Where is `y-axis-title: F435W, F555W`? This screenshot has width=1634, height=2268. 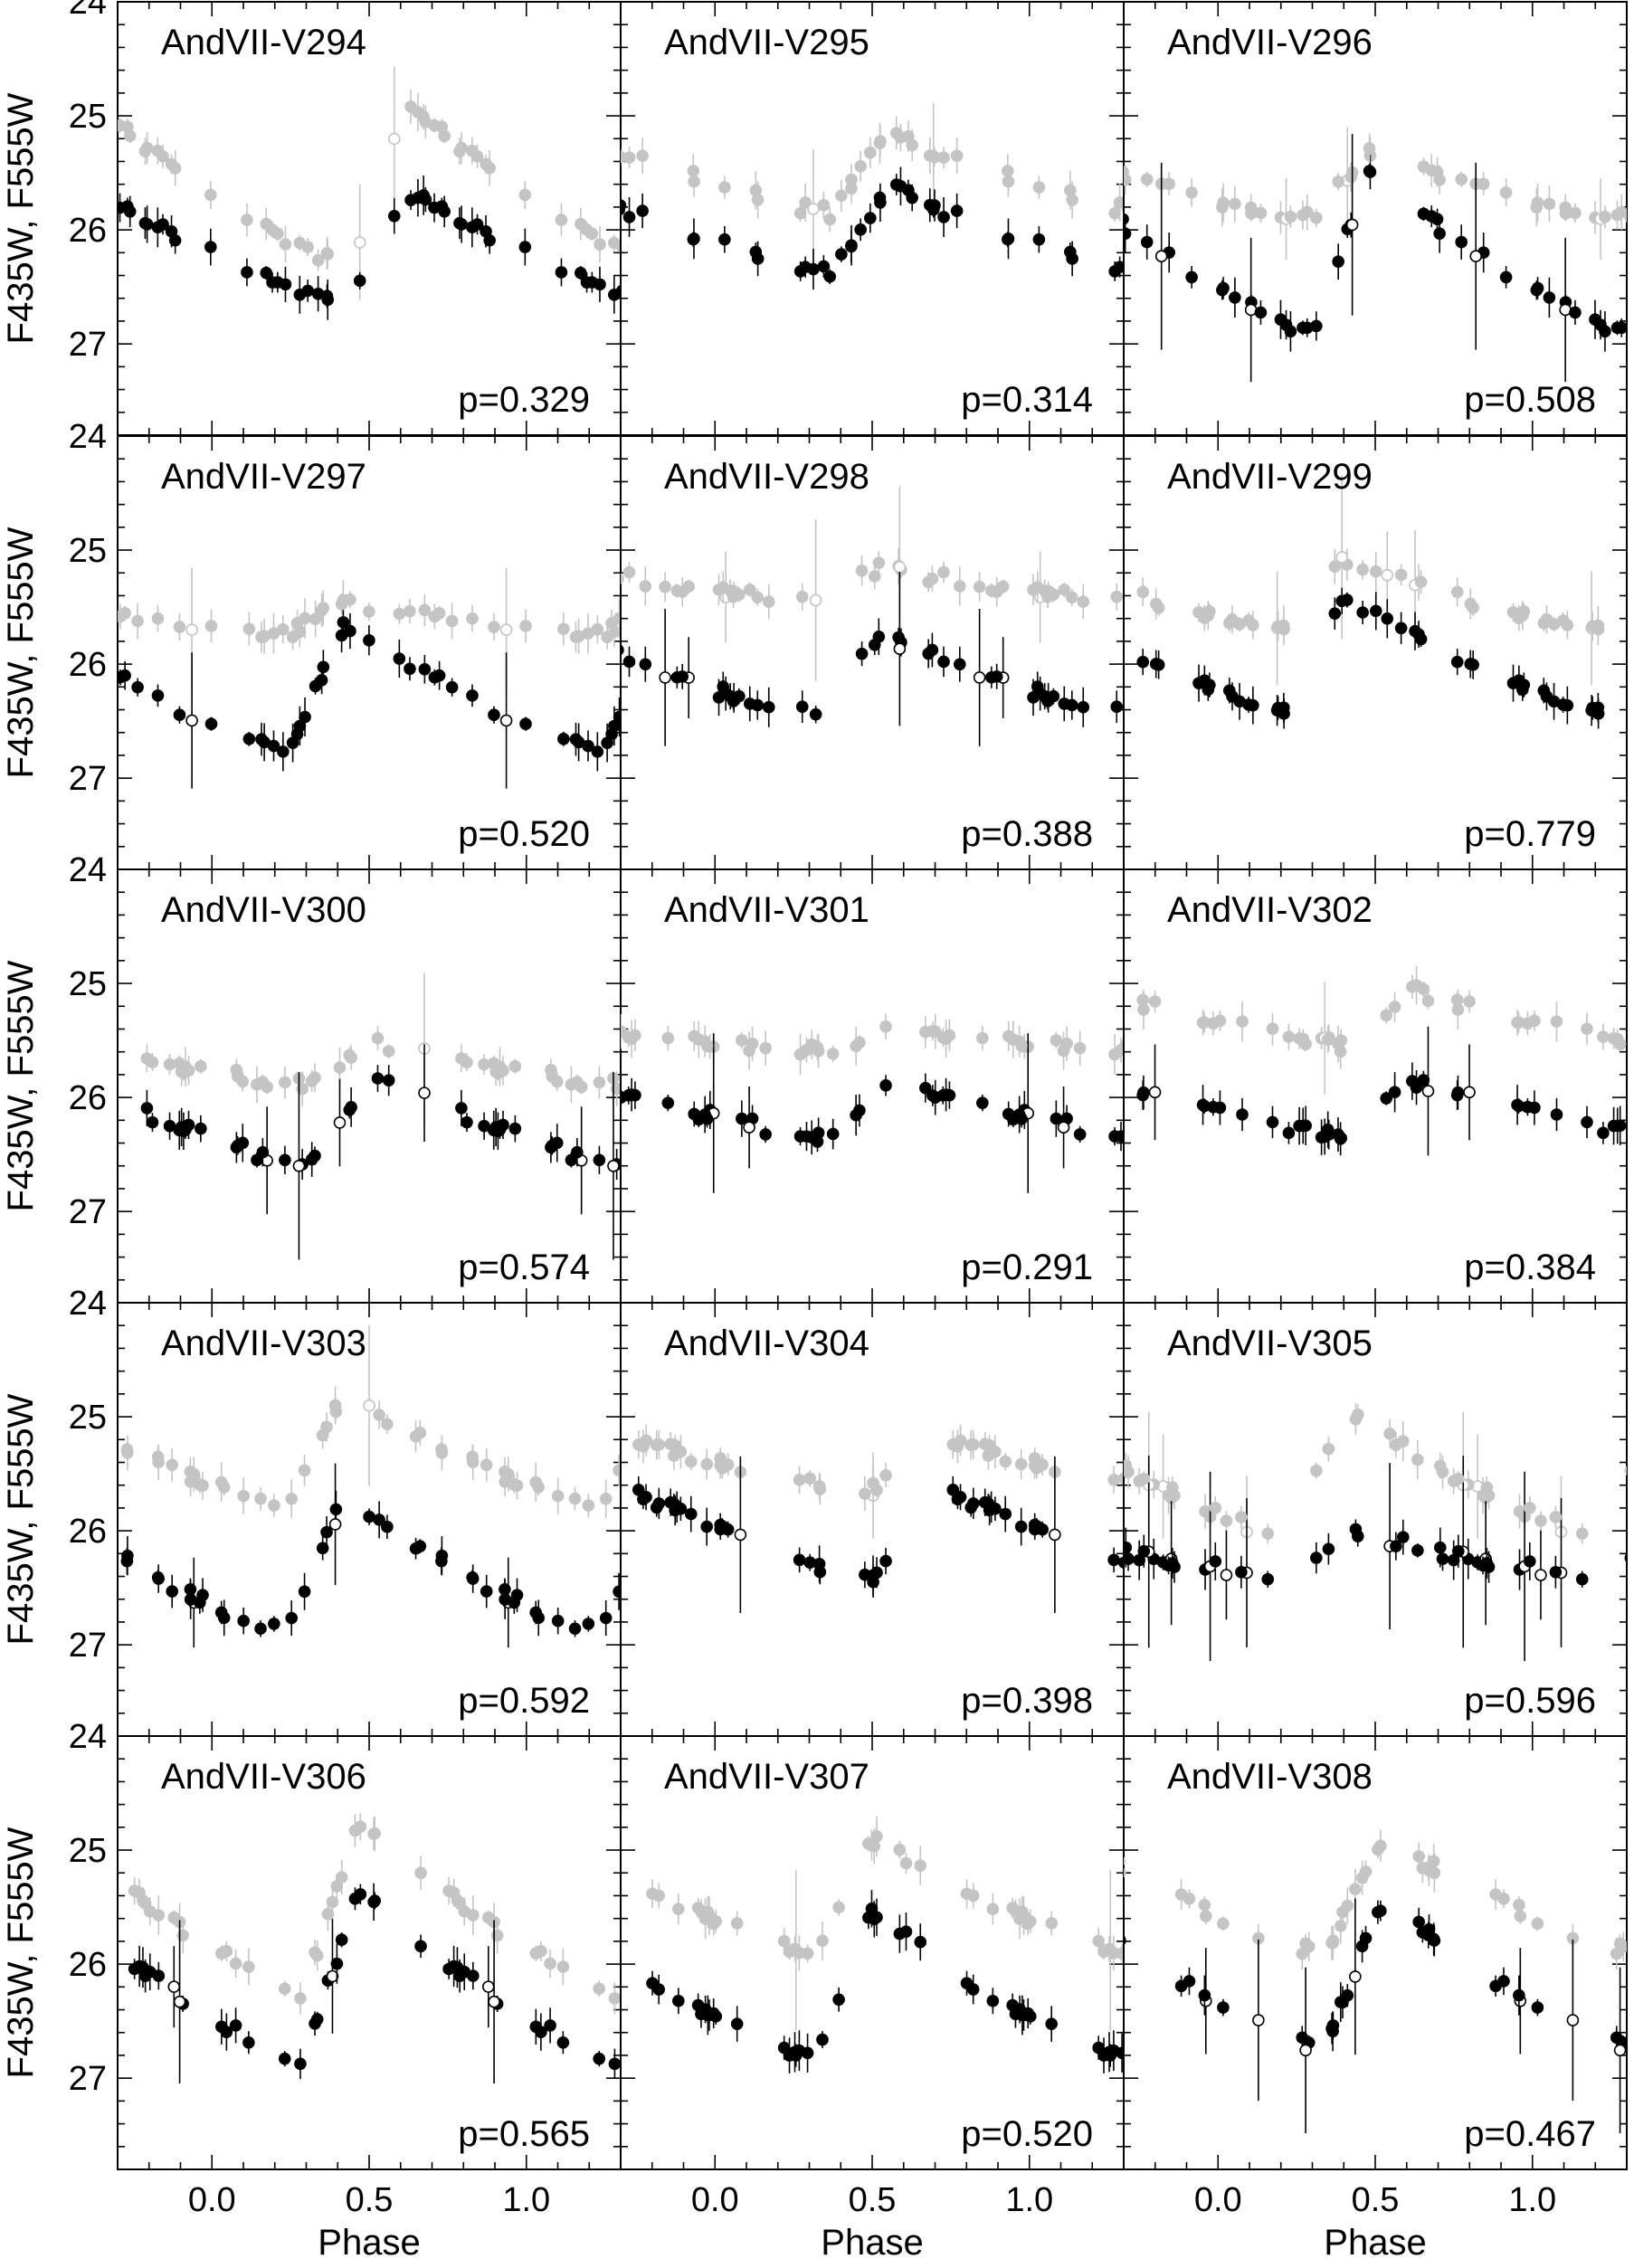 y-axis-title: F435W, F555W is located at coordinates (21, 1952).